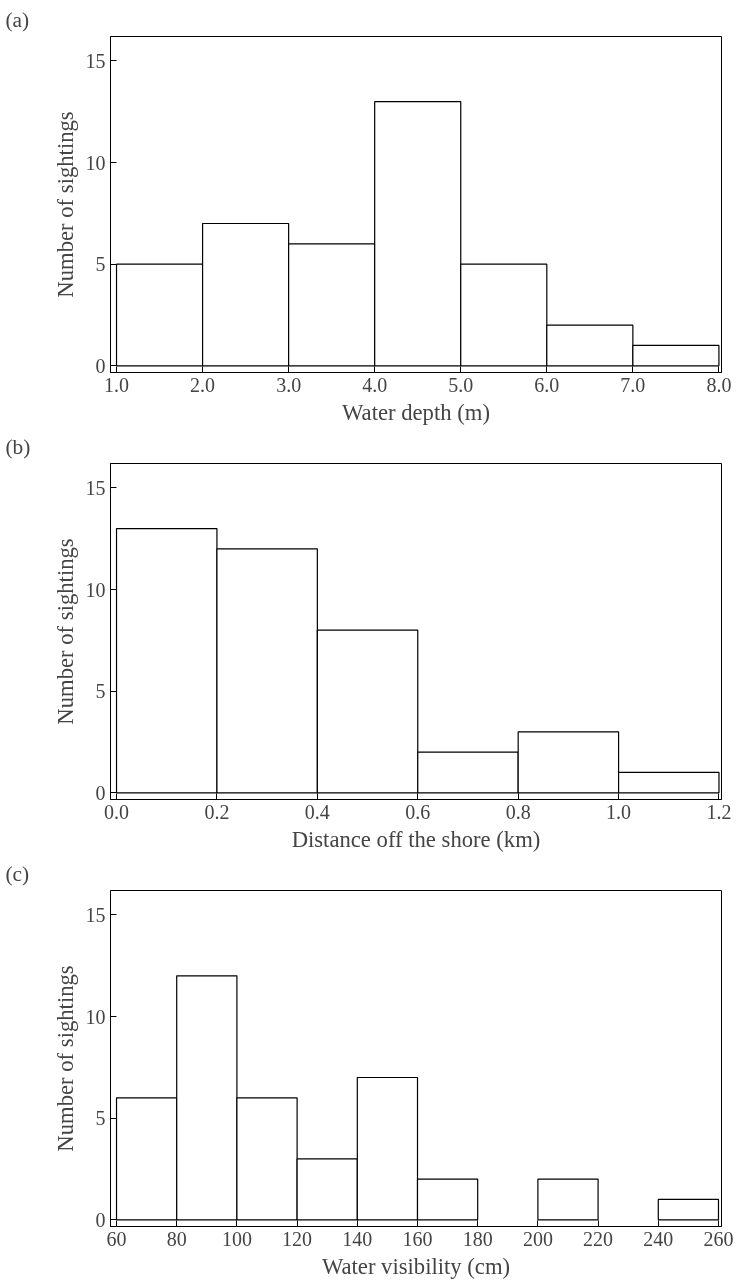 This screenshot has height=1283, width=743. Describe the element at coordinates (598, 1238) in the screenshot. I see `x-tick-label: 220` at that location.